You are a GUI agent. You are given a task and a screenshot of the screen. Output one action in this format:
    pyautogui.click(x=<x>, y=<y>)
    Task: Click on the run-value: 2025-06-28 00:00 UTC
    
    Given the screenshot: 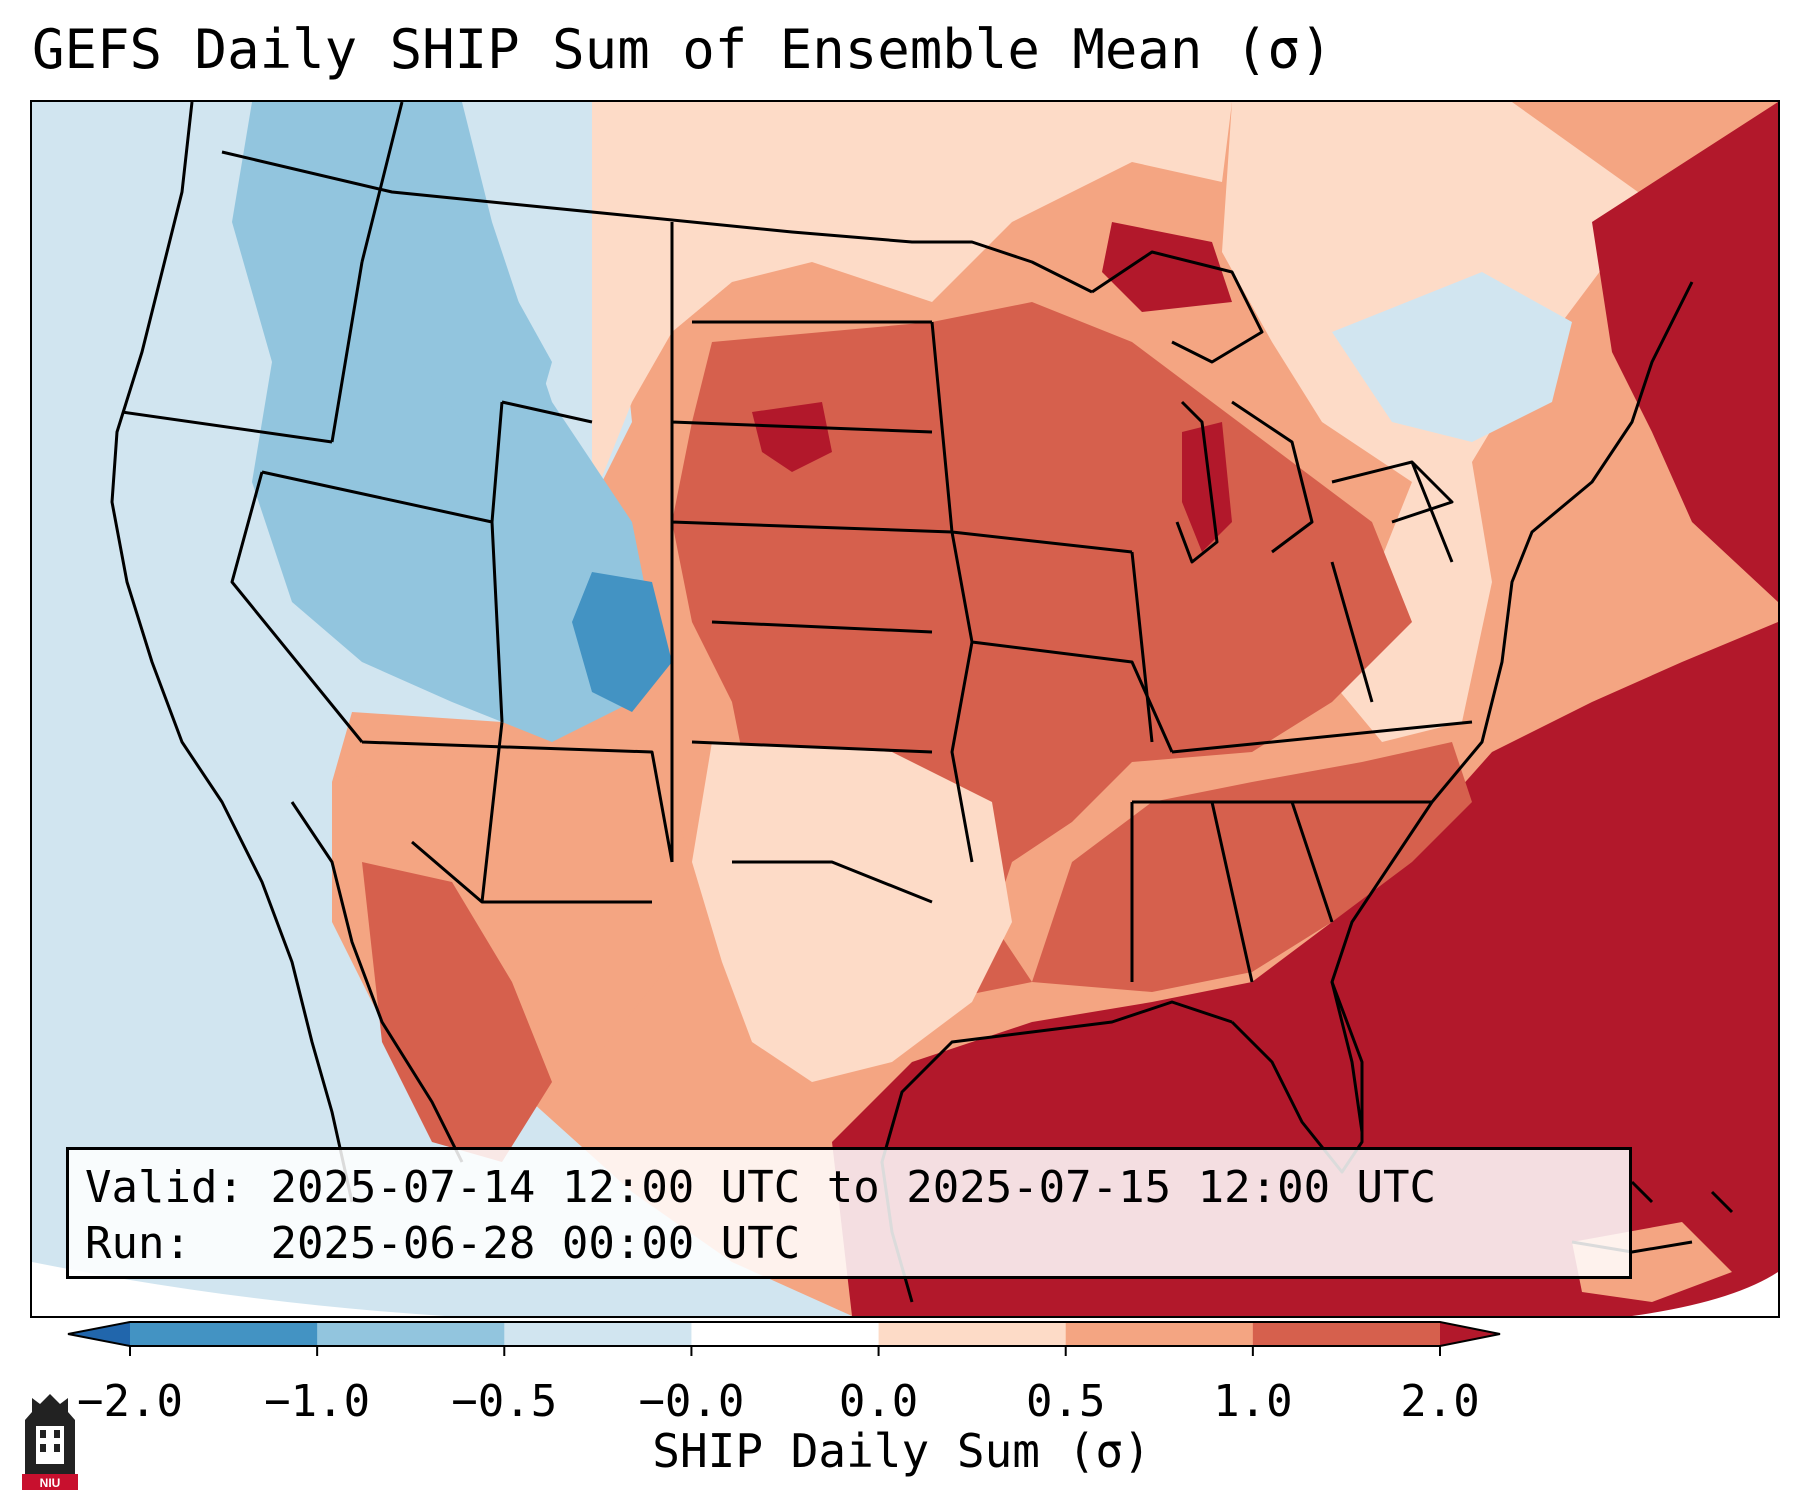 What is the action you would take?
    pyautogui.click(x=535, y=1243)
    